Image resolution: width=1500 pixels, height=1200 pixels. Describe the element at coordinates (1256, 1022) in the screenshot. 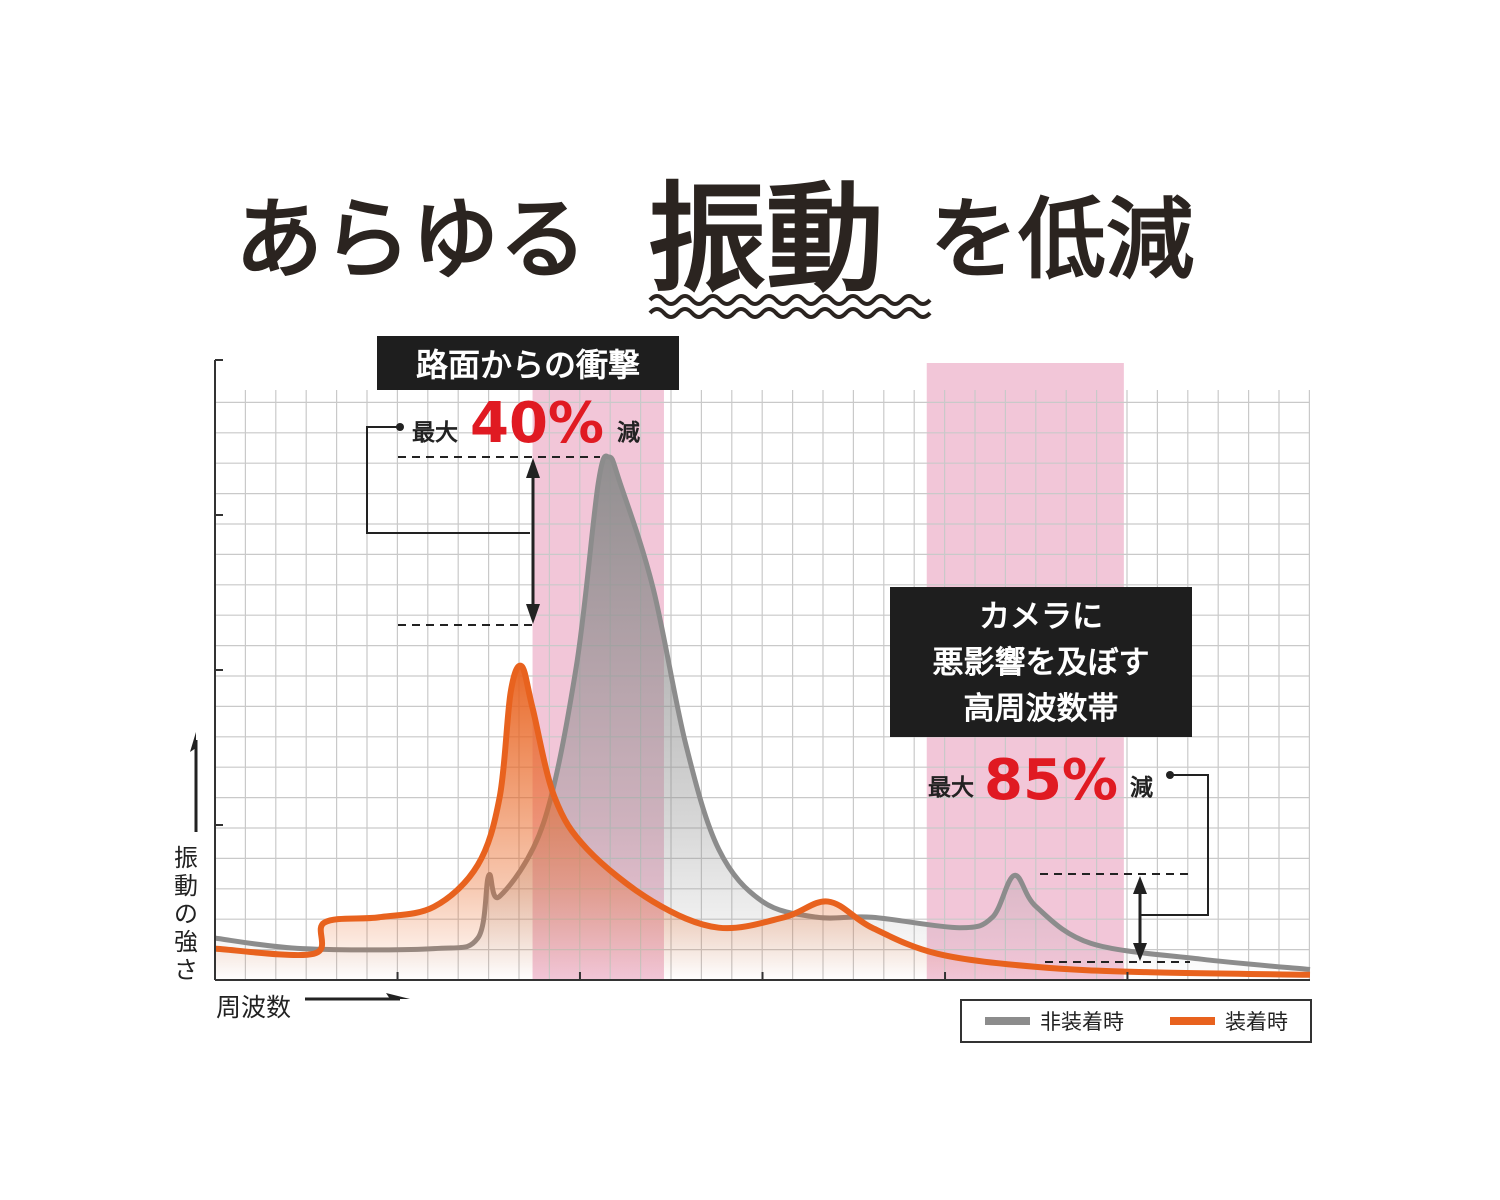

I see `legend-label-1: 装着時` at that location.